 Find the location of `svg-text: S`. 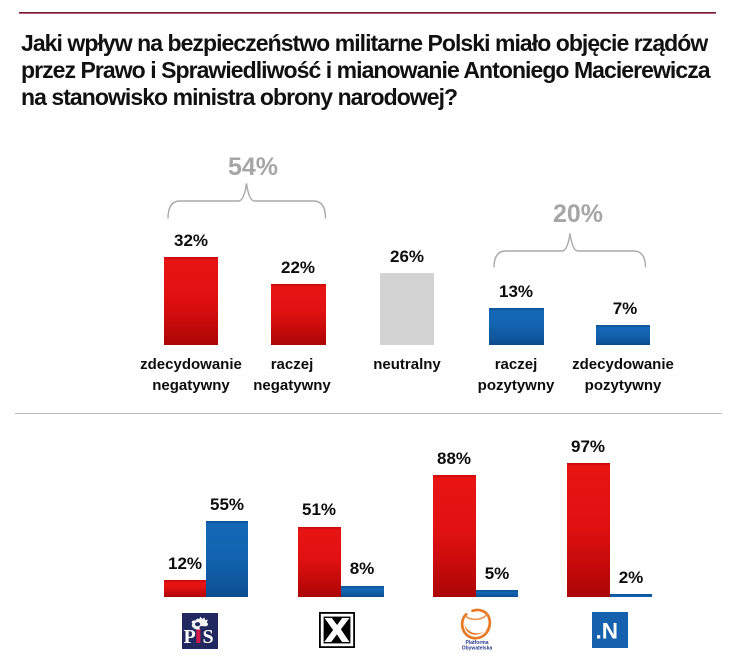

svg-text: S is located at coordinates (208, 637).